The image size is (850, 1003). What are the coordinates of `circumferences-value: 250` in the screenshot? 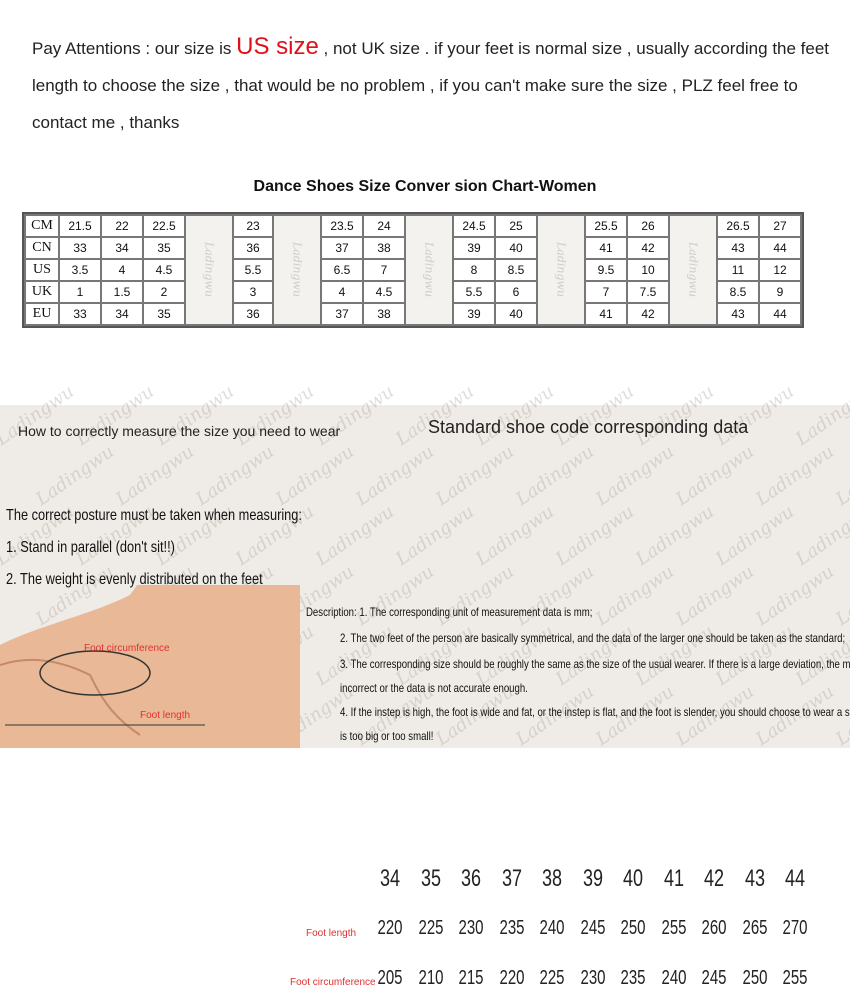 It's located at (754, 978).